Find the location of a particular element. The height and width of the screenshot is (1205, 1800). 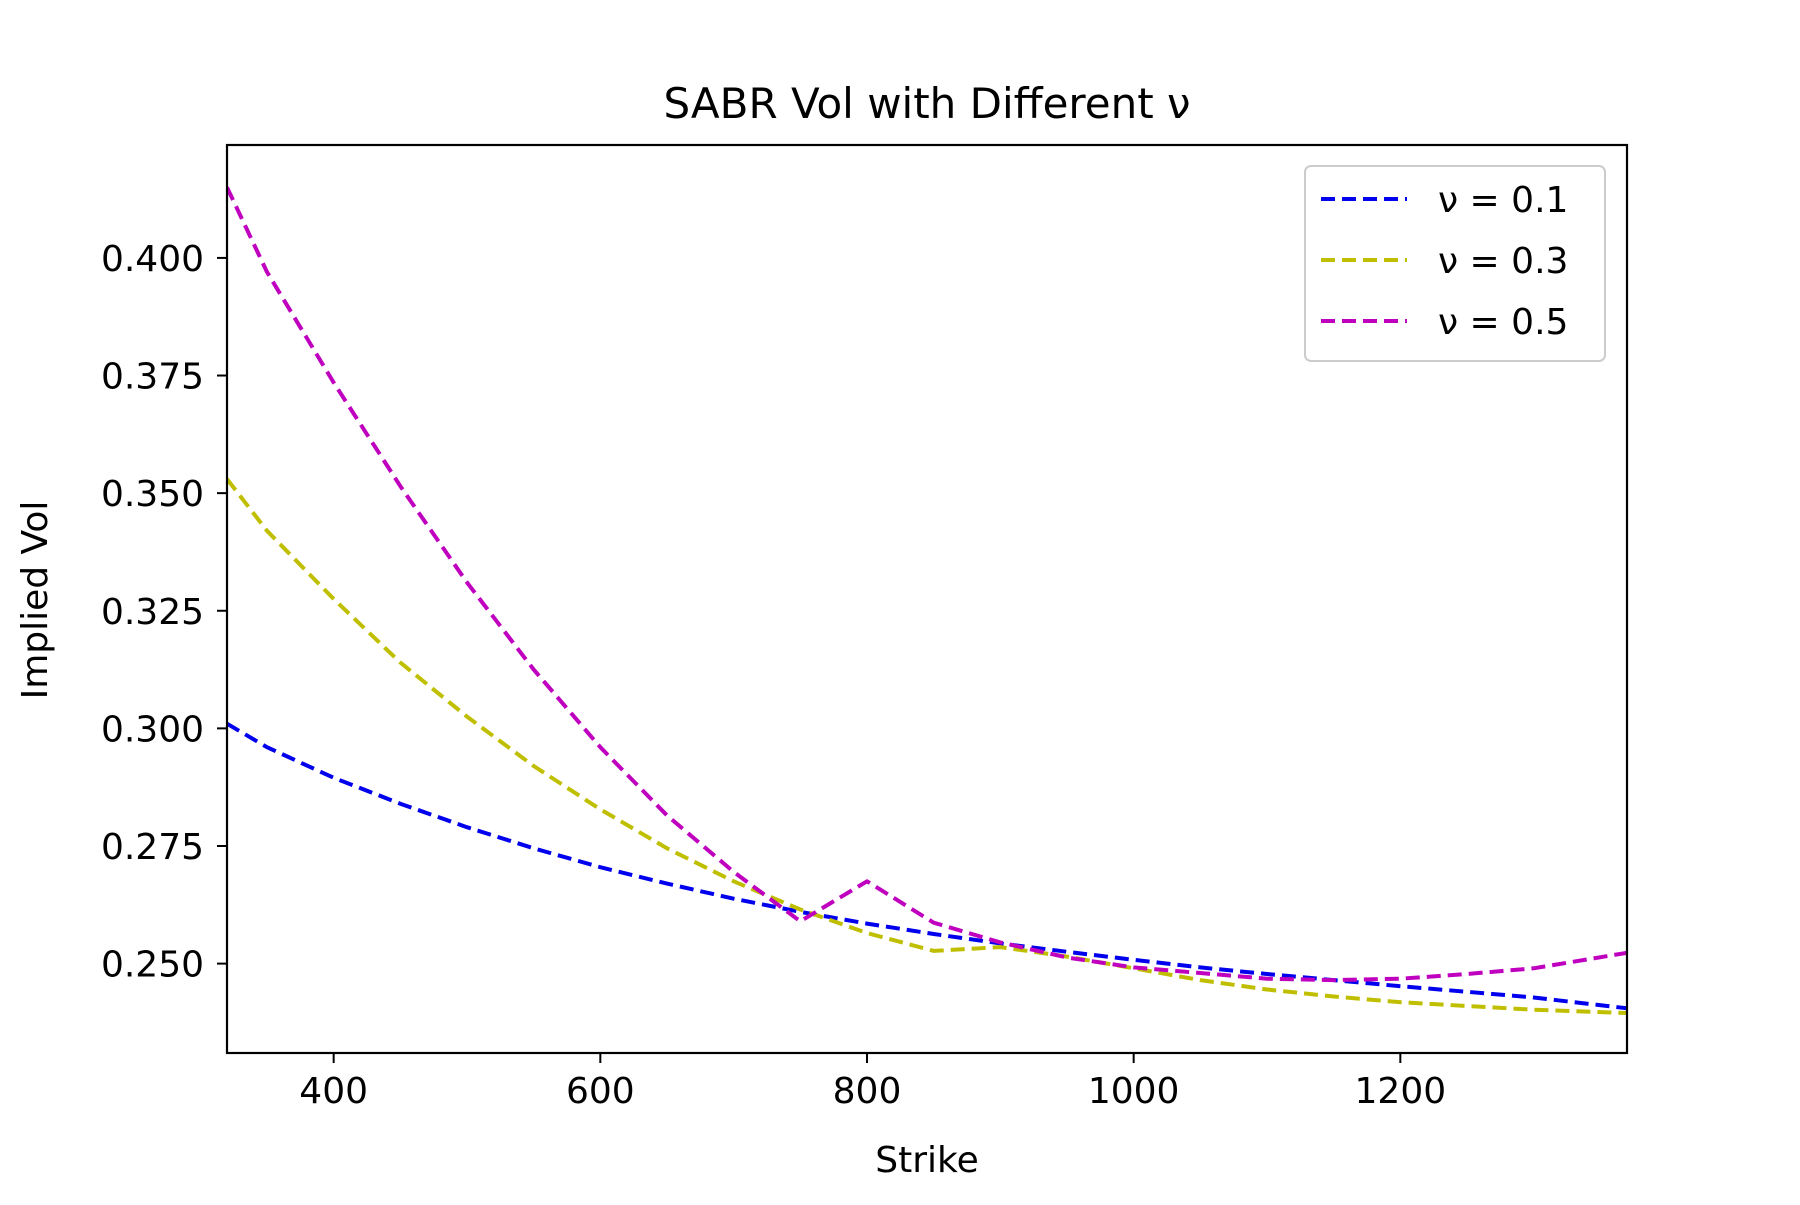

y-tick-label: 0.350 is located at coordinates (152, 494).